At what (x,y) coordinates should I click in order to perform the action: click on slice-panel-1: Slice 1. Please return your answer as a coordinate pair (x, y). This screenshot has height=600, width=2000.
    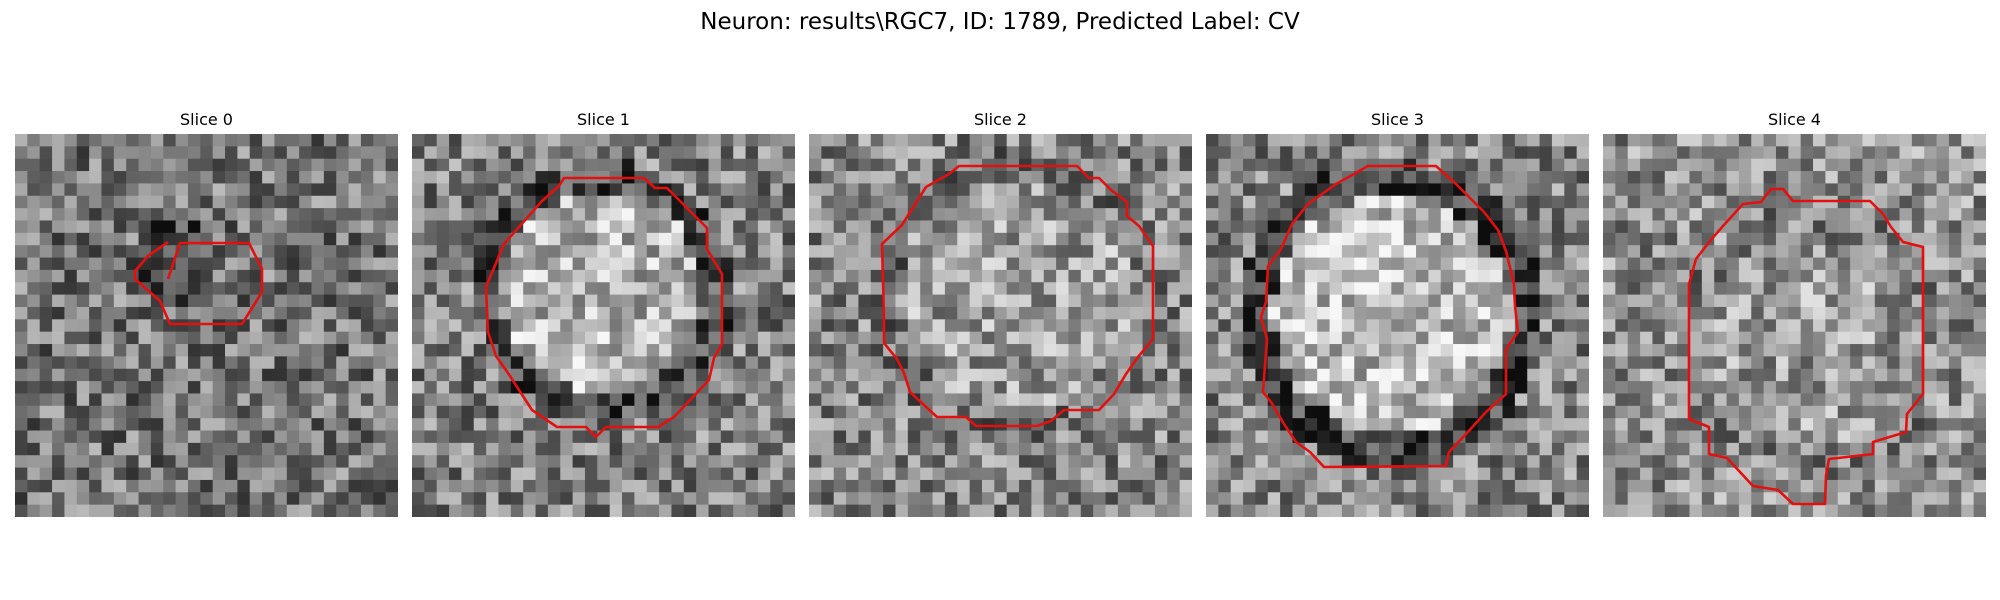
    Looking at the image, I should click on (603, 313).